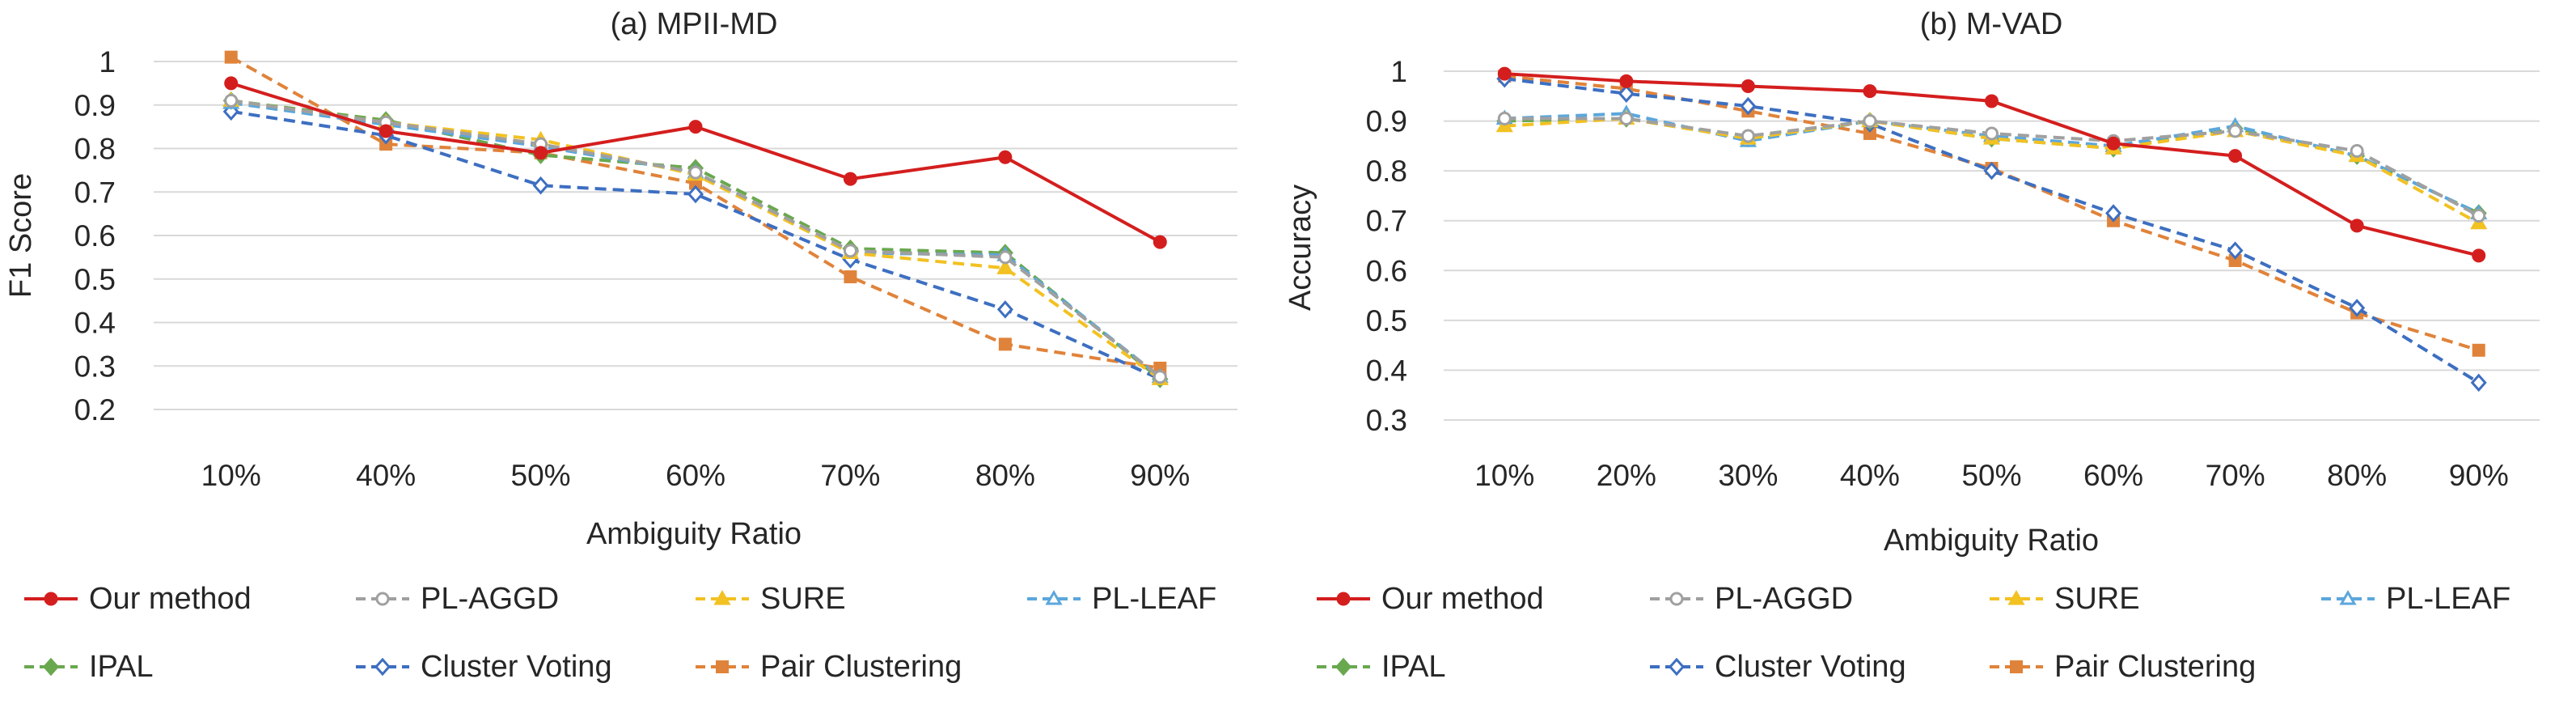 Image resolution: width=2576 pixels, height=717 pixels. I want to click on y-axis-label: F1 Score, so click(21, 235).